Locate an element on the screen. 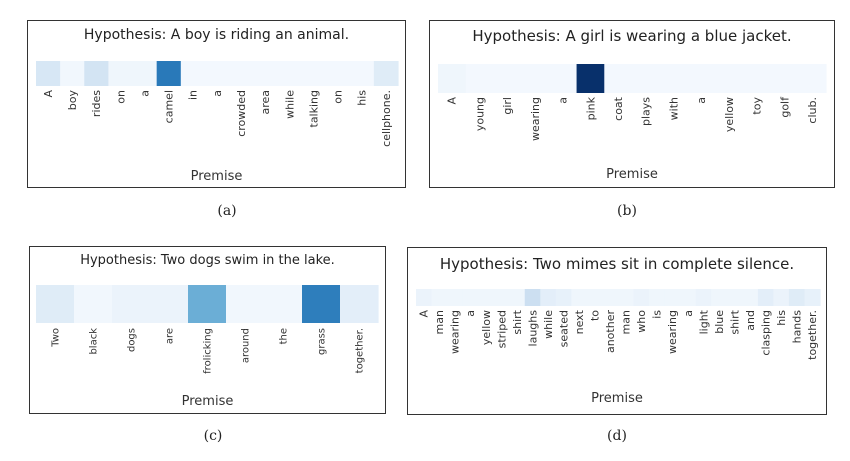 This screenshot has height=461, width=850. tick-label: plays is located at coordinates (646, 111).